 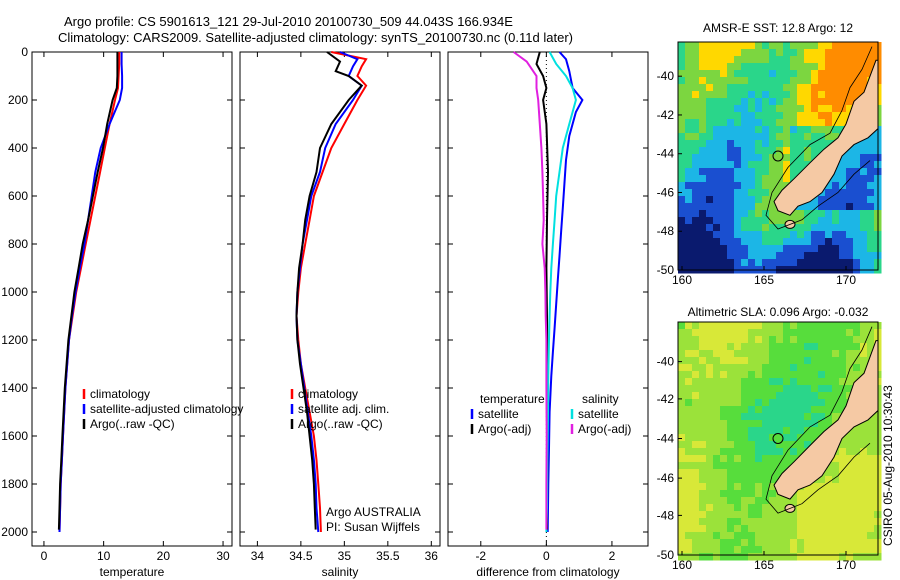 What do you see at coordinates (24, 52) in the screenshot?
I see `y-tick-label: 0` at bounding box center [24, 52].